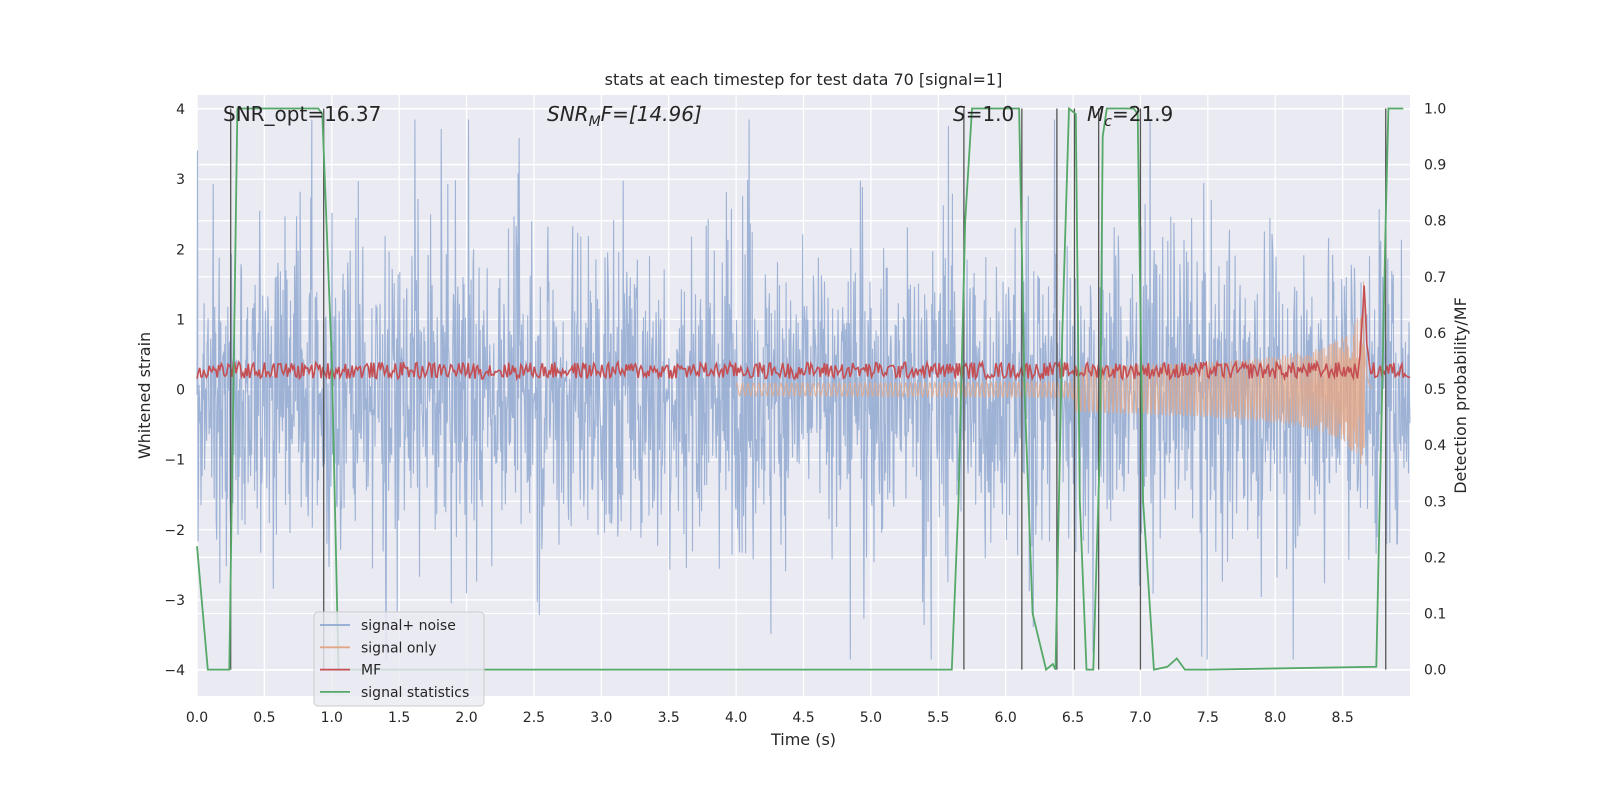 Image resolution: width=1600 pixels, height=800 pixels. Describe the element at coordinates (651, 114) in the screenshot. I see `snr-mf-value: F=[14.96]` at that location.